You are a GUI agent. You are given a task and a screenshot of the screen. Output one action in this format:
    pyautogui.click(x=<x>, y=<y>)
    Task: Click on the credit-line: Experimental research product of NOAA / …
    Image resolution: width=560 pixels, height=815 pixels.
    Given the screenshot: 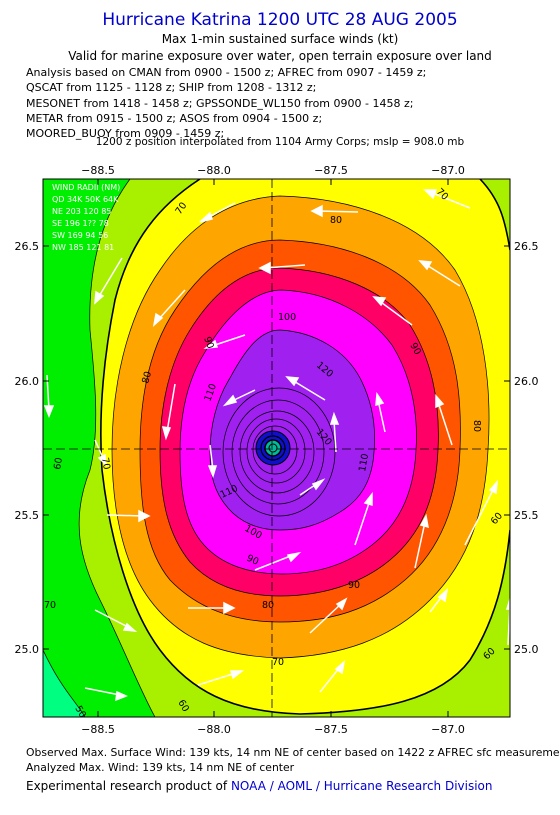 What is the action you would take?
    pyautogui.click(x=259, y=786)
    